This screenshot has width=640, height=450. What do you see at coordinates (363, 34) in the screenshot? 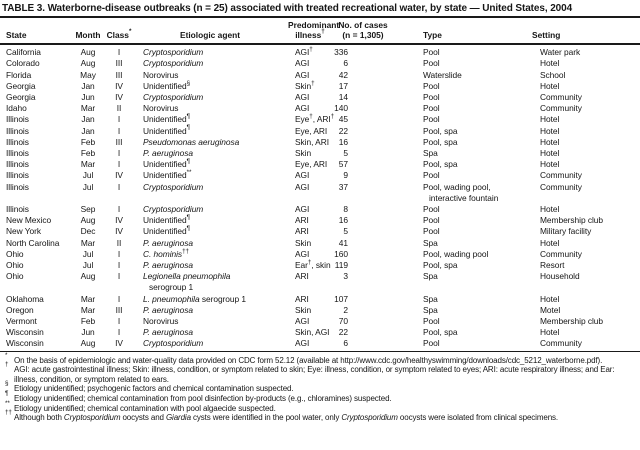
I see `cases-header-line2: (n = 1,305)` at bounding box center [363, 34].